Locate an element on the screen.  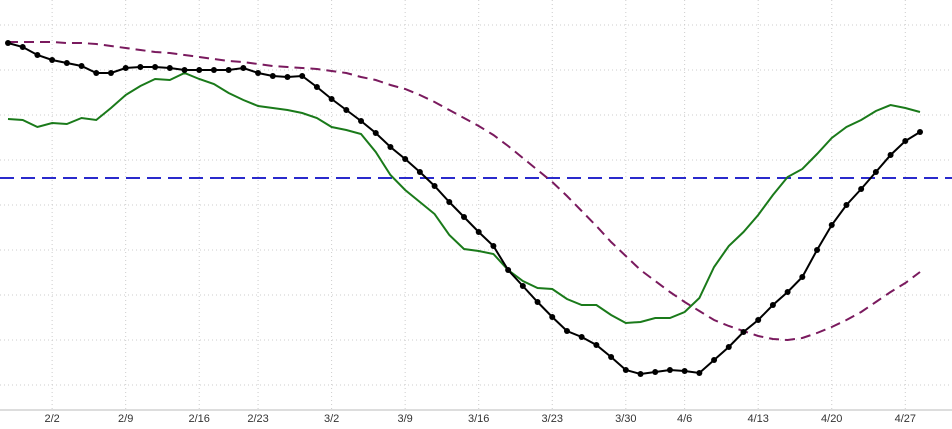
x-tick-label: 4/27 is located at coordinates (905, 419).